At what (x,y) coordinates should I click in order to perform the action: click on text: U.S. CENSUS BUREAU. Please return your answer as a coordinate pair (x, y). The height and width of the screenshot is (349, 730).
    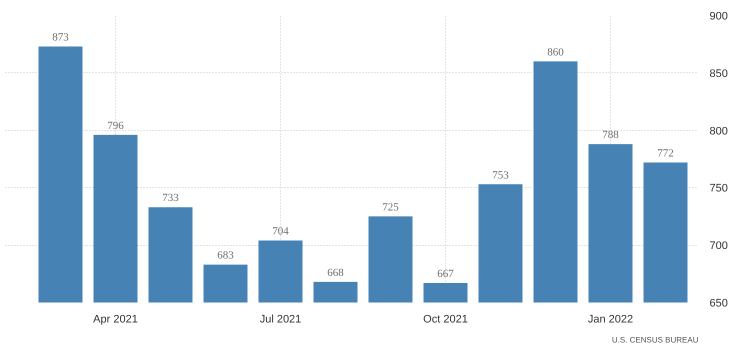
    Looking at the image, I should click on (655, 340).